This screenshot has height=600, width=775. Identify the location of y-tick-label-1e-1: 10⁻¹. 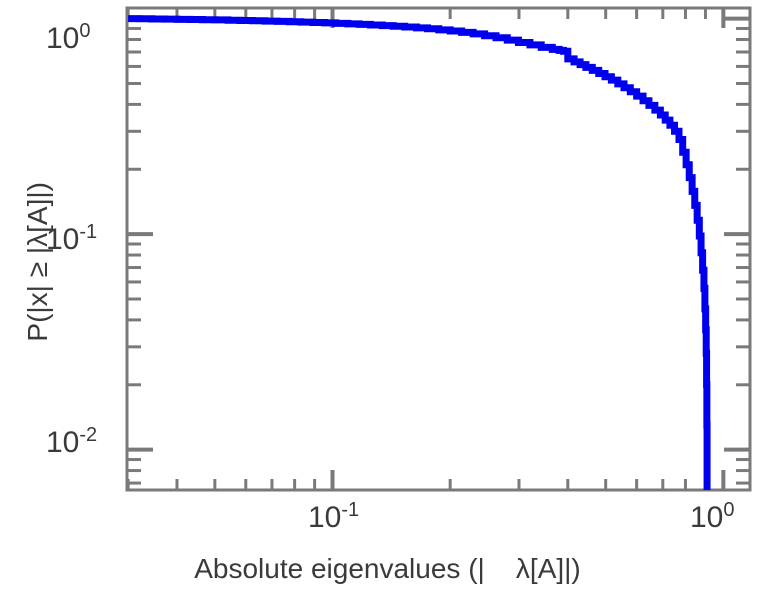
(72, 238).